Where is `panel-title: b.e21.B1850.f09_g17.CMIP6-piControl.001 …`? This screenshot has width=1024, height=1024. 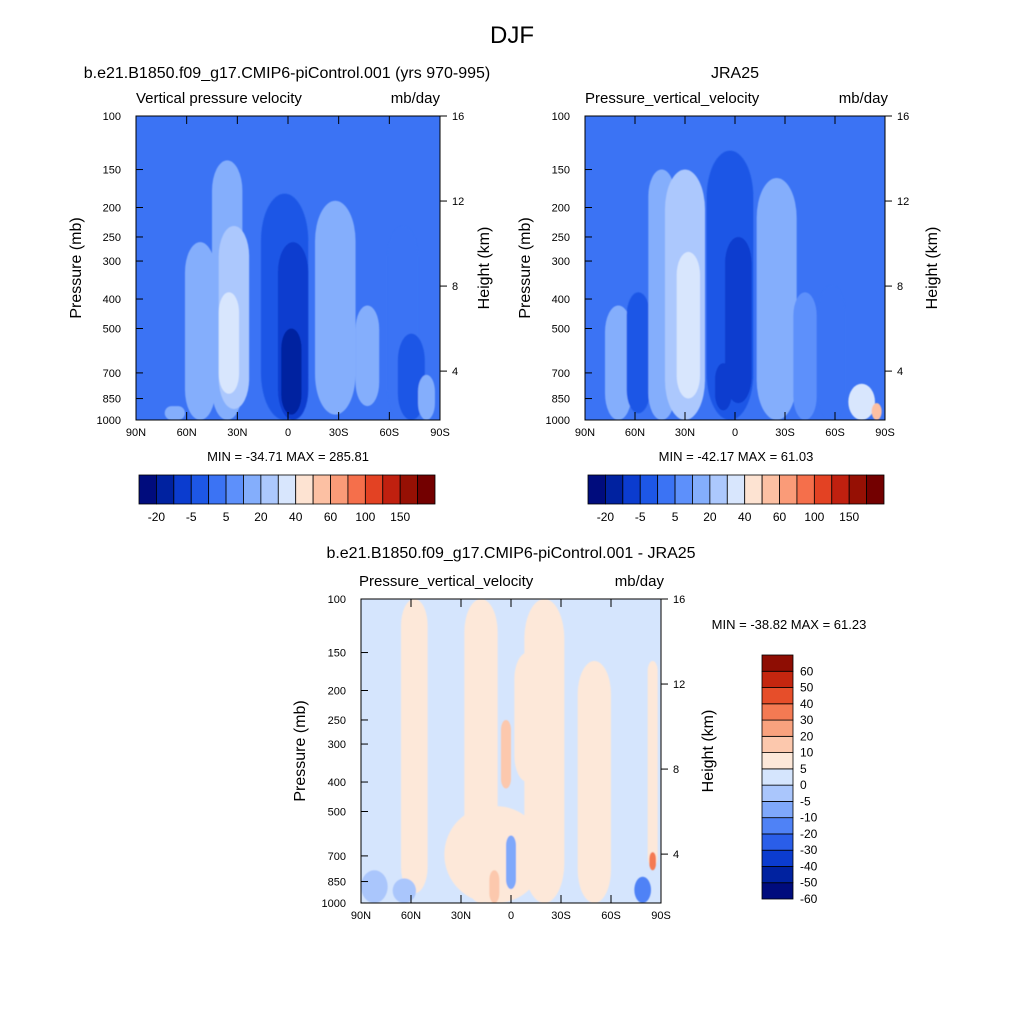 panel-title: b.e21.B1850.f09_g17.CMIP6-piControl.001 … is located at coordinates (510, 553).